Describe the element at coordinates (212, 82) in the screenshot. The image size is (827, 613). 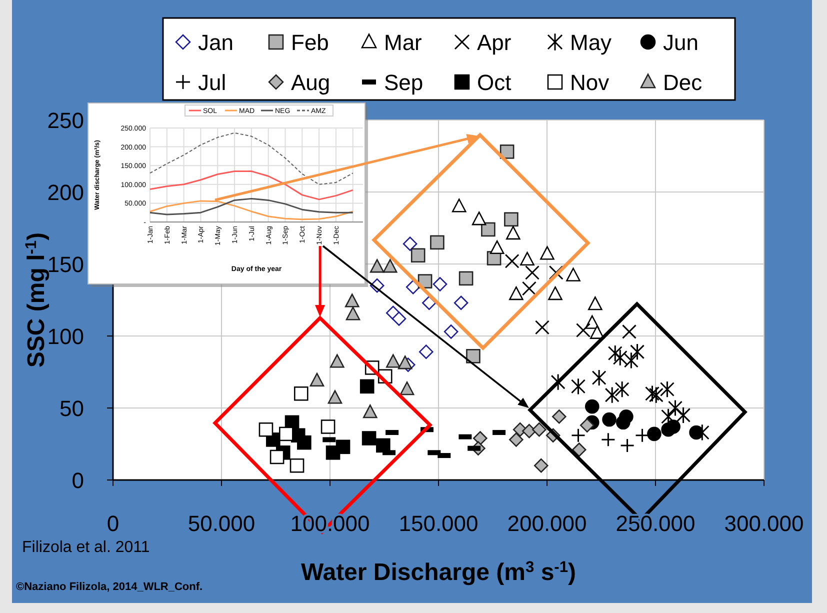
I see `legend-label: Jul` at that location.